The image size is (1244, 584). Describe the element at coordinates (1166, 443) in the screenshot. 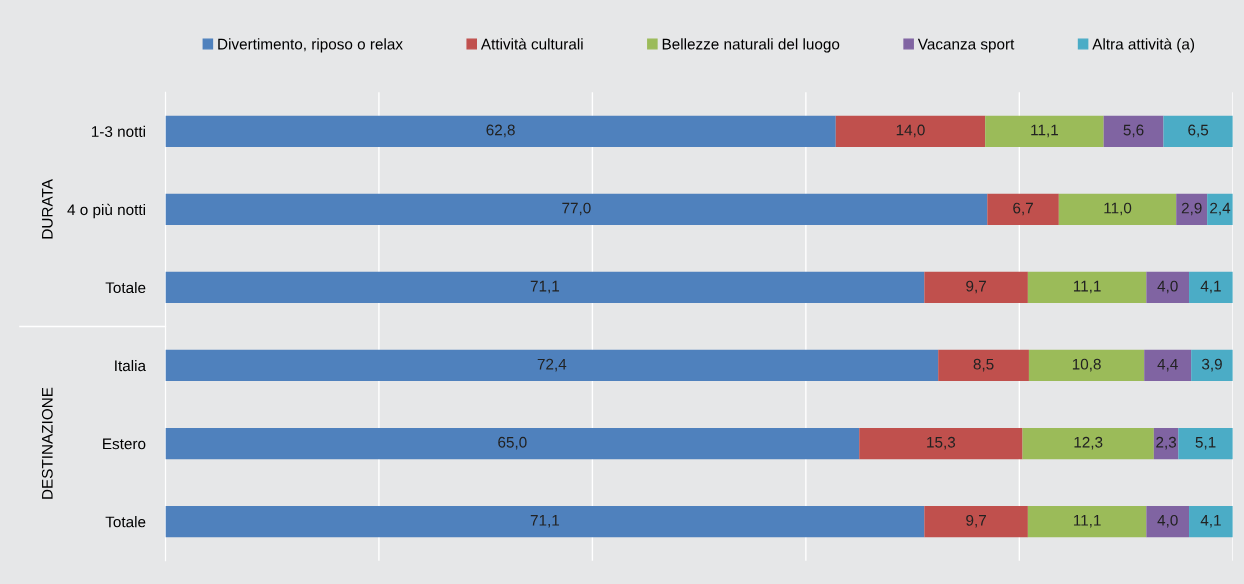

I see `data-label: 2,3` at that location.